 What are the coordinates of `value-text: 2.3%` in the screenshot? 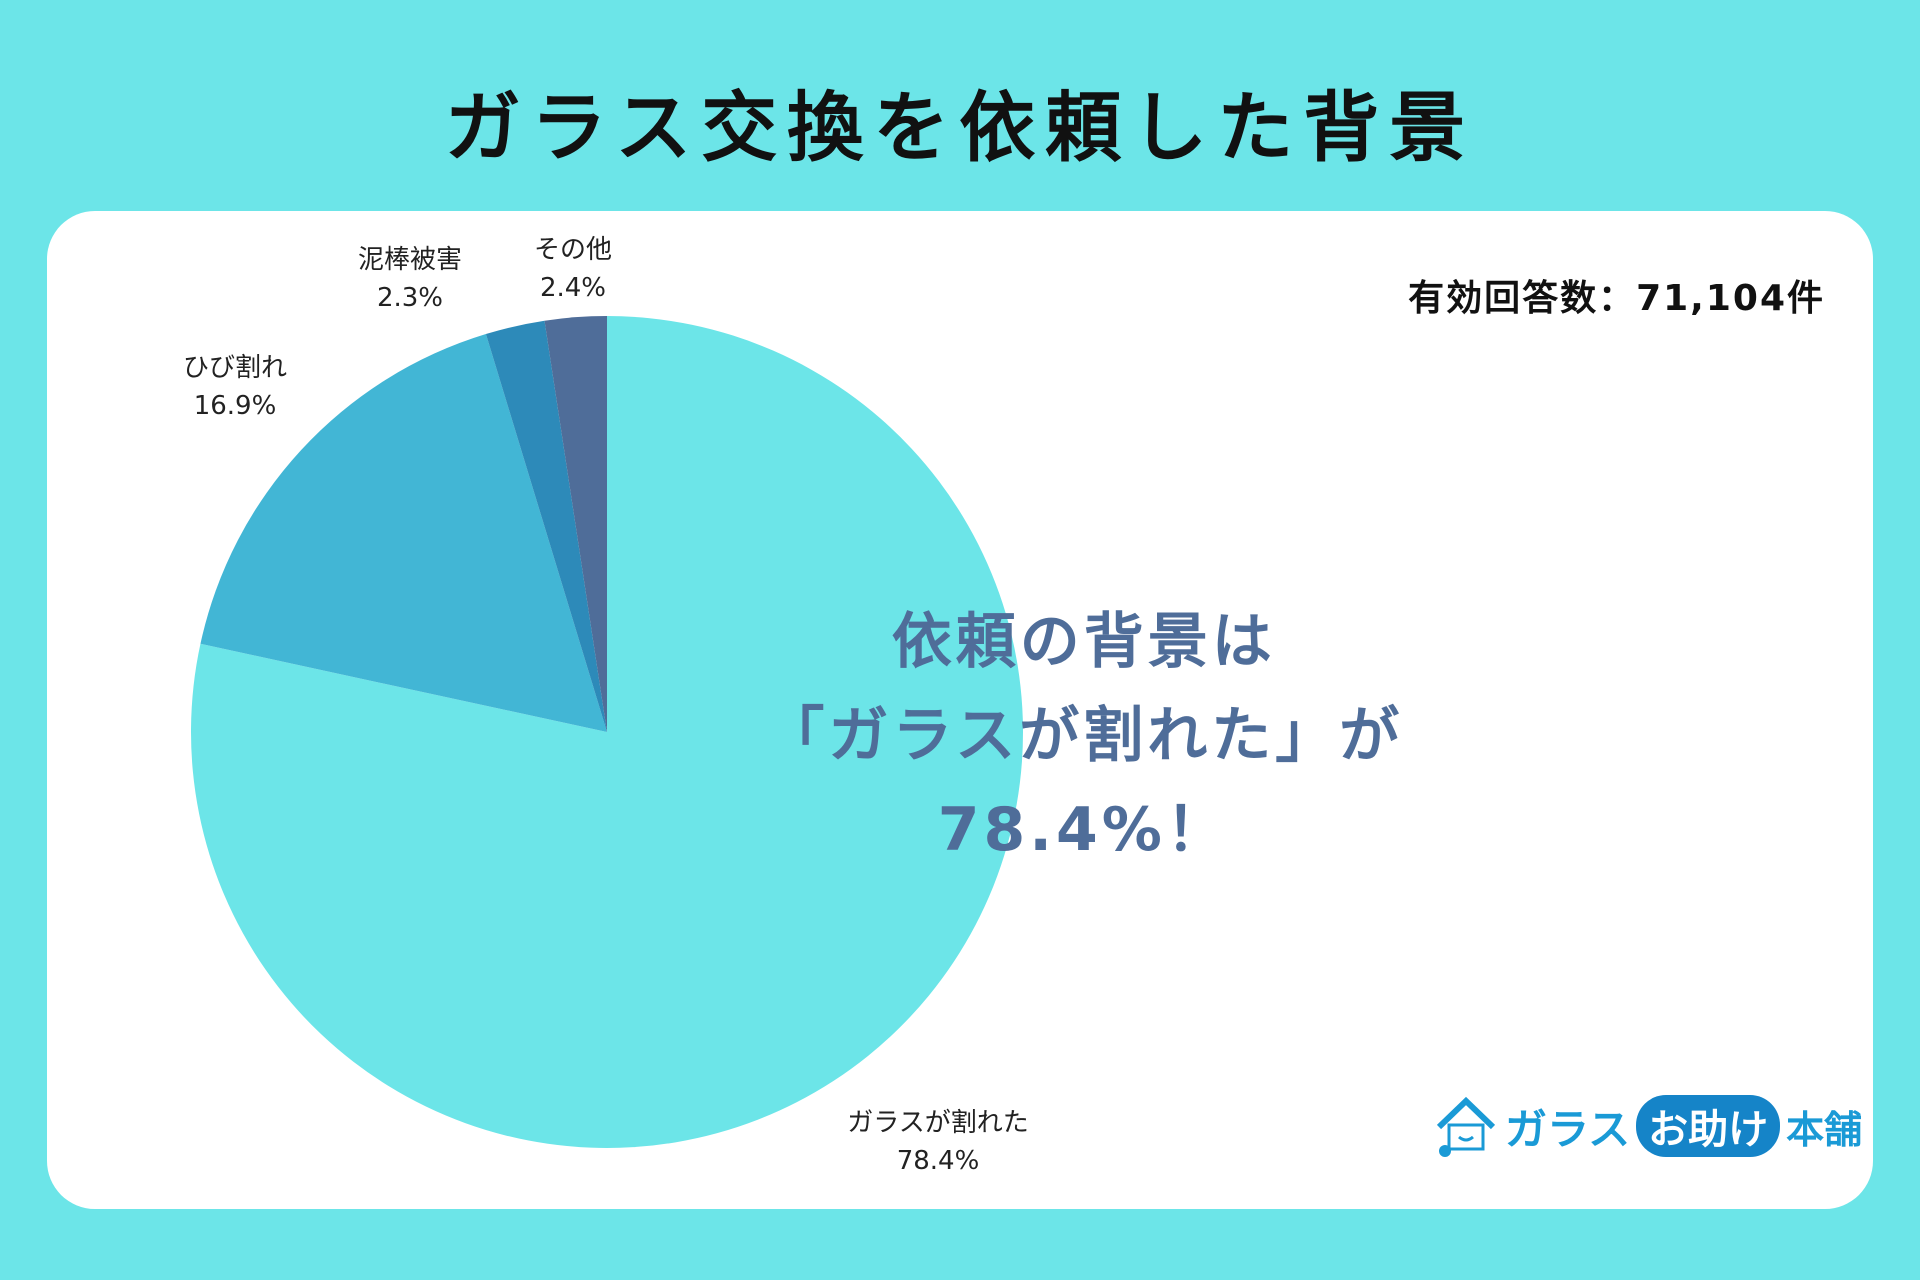 It's located at (410, 298).